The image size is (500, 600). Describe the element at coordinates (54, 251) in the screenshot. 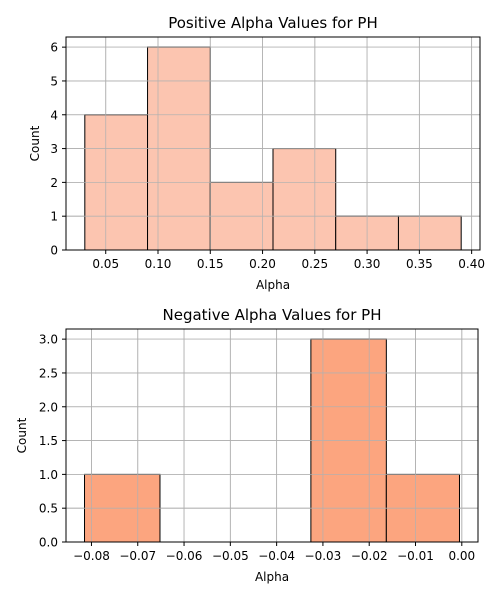

I see `y-tick-label: 0` at that location.